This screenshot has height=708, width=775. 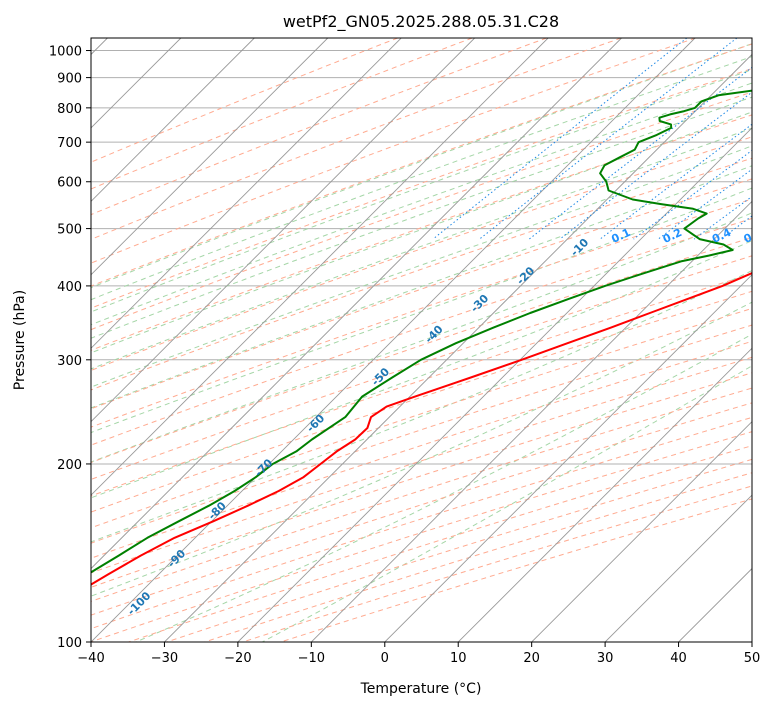 I want to click on x-tick-label: 10, so click(x=458, y=658).